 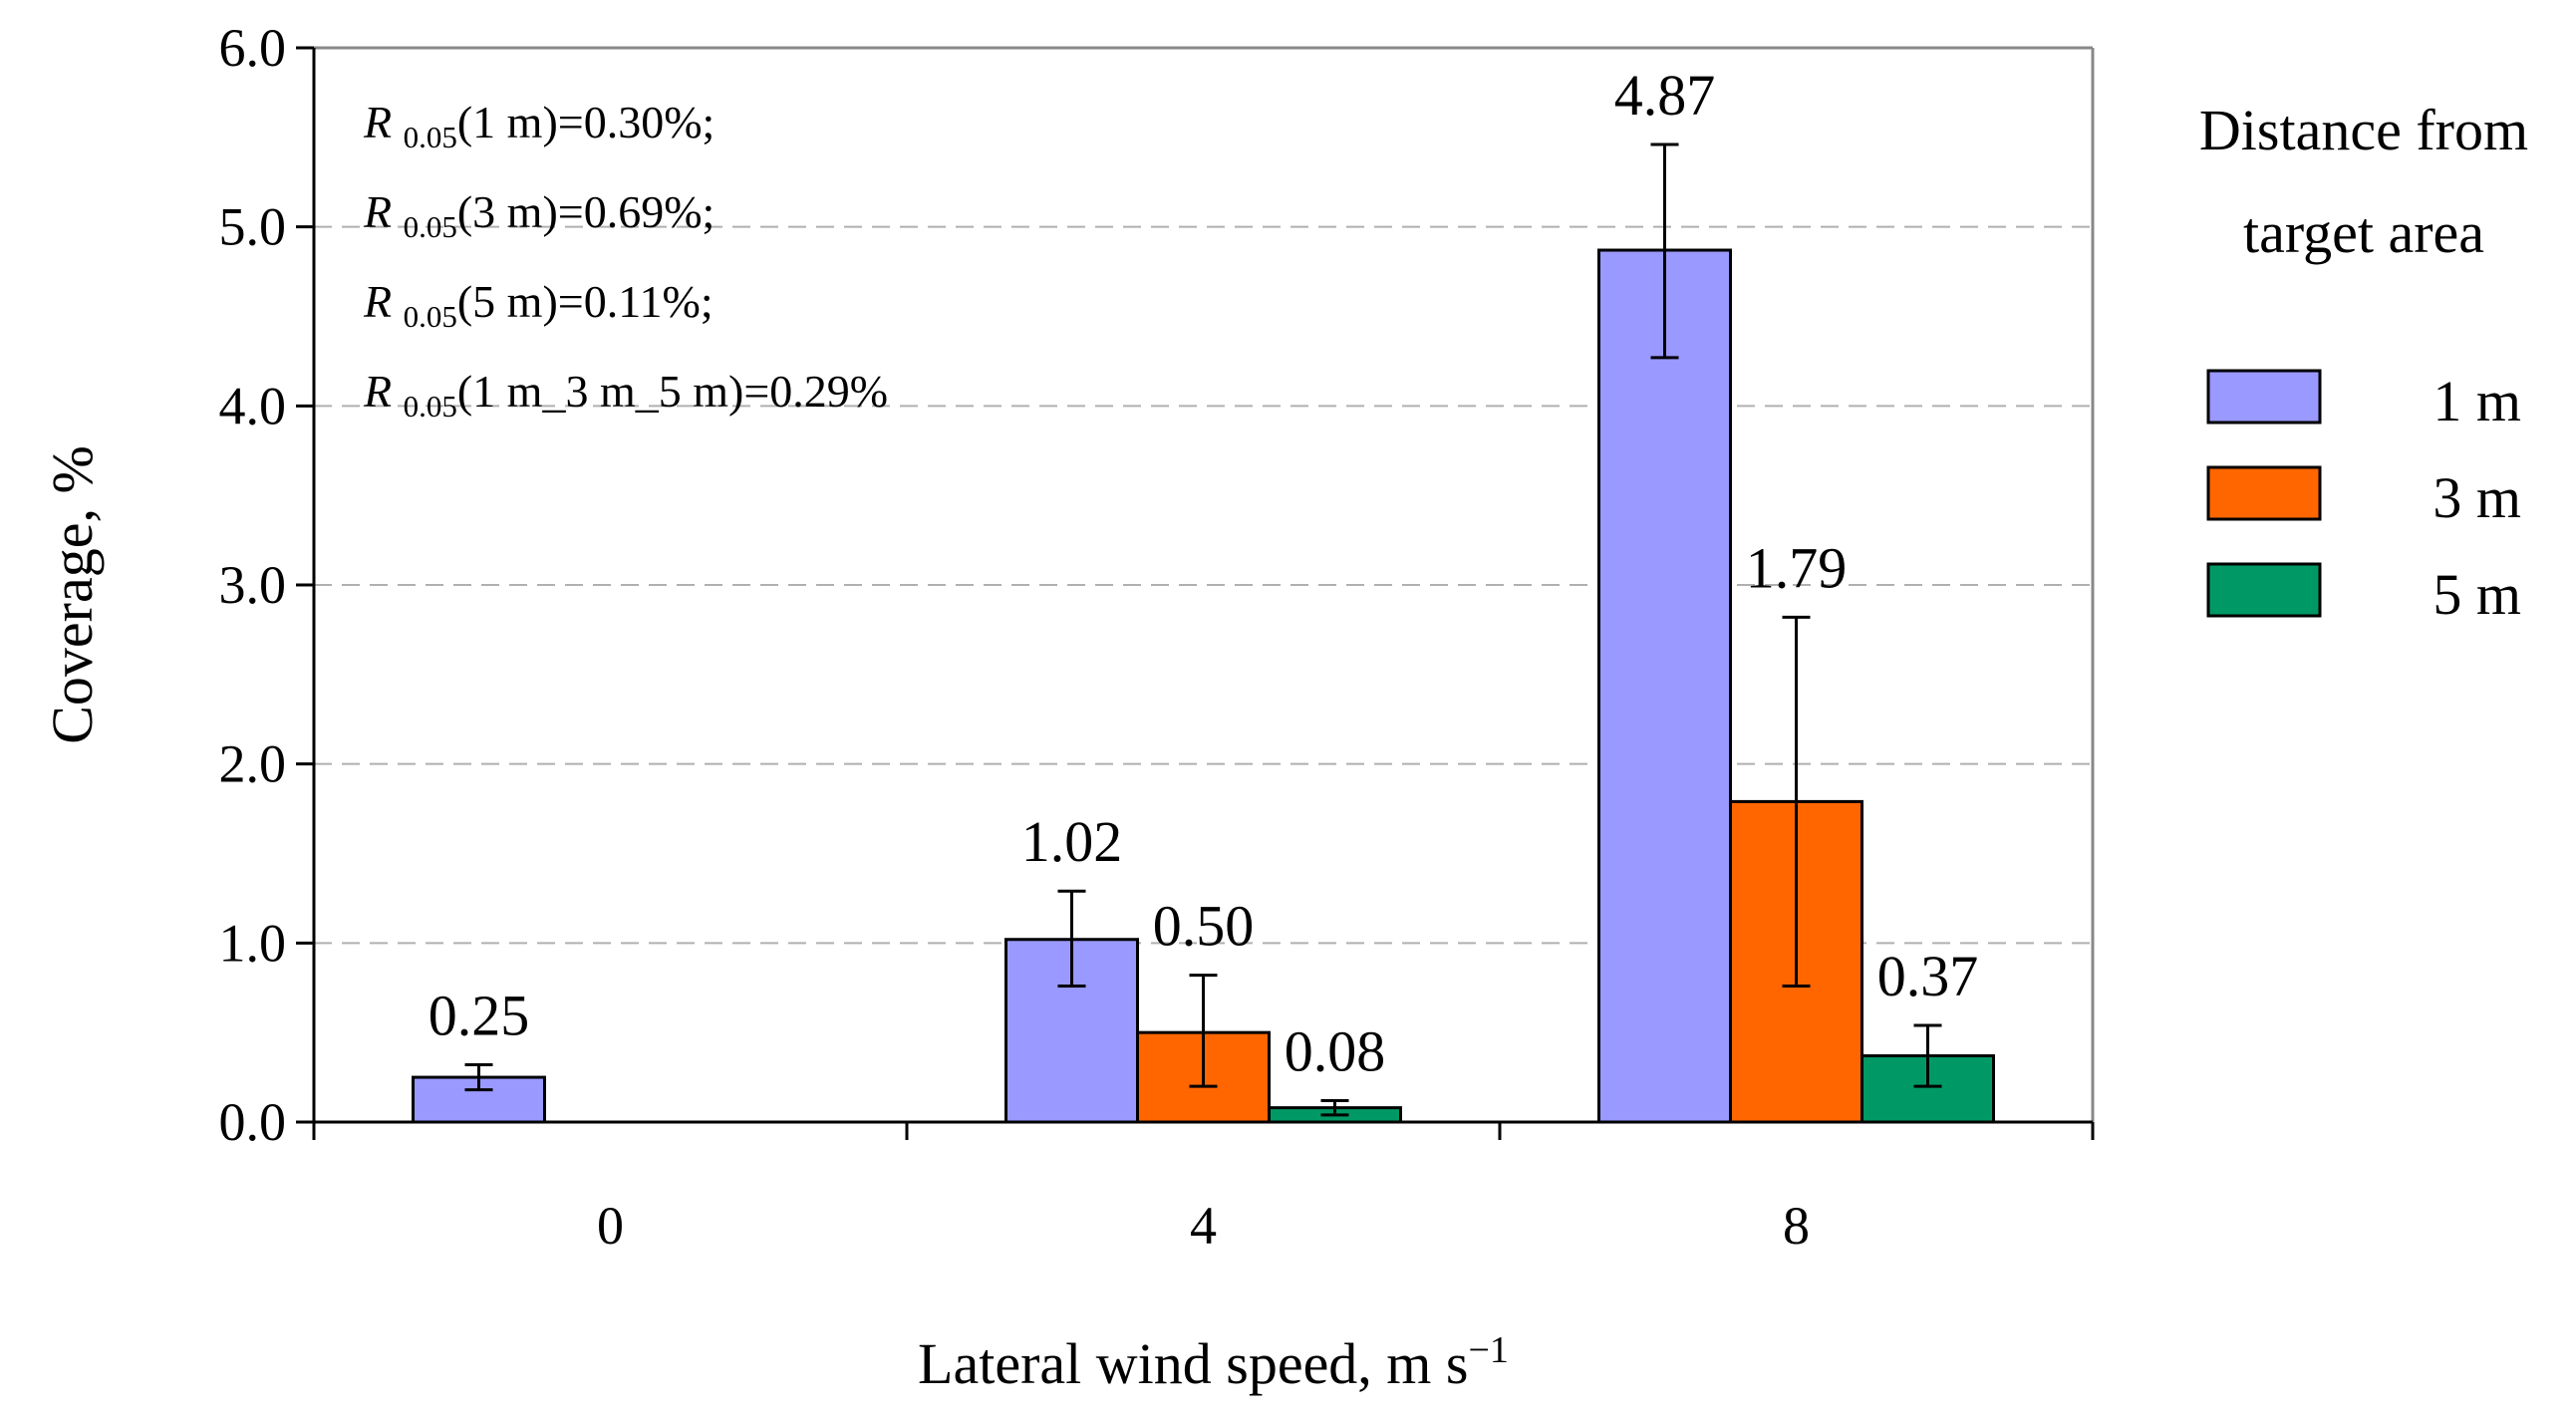 What do you see at coordinates (253, 48) in the screenshot?
I see `y-tick-label: 6.0` at bounding box center [253, 48].